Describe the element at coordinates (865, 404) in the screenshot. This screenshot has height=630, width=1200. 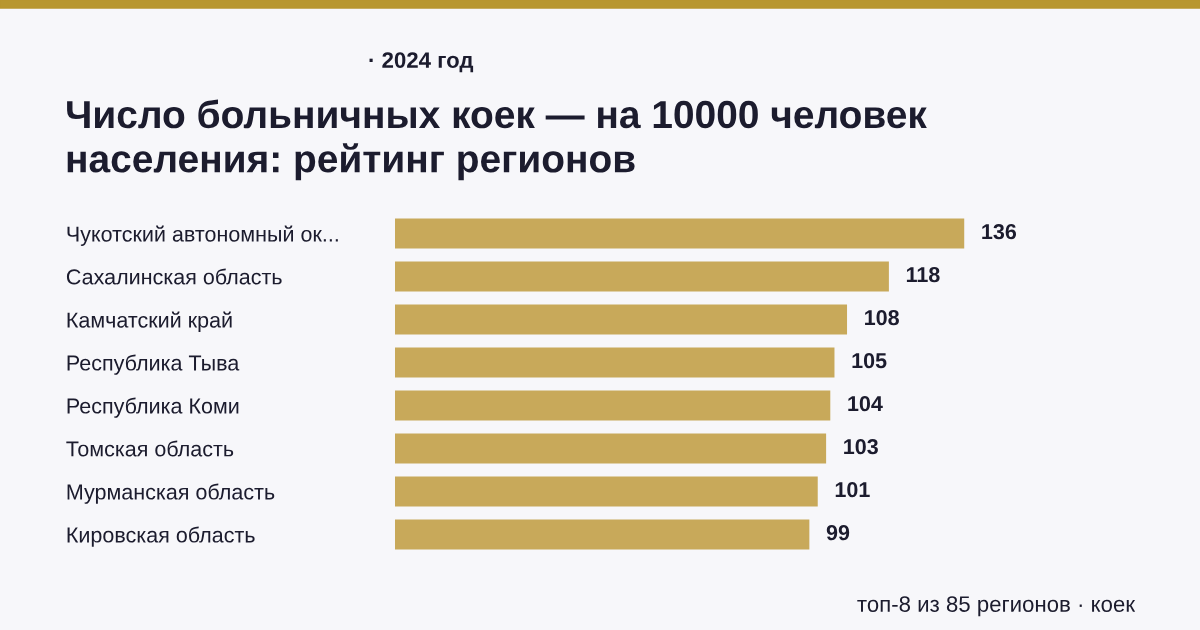
I see `data-label: 104` at that location.